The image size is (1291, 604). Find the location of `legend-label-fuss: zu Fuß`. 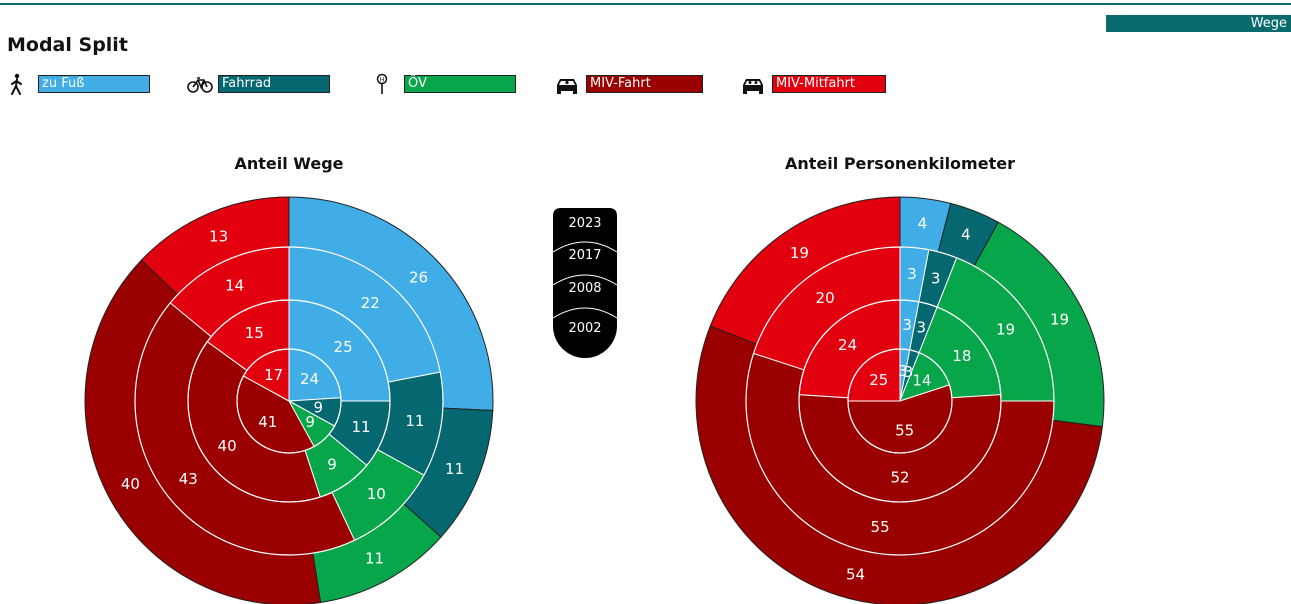

legend-label-fuss: zu Fuß is located at coordinates (94, 84).